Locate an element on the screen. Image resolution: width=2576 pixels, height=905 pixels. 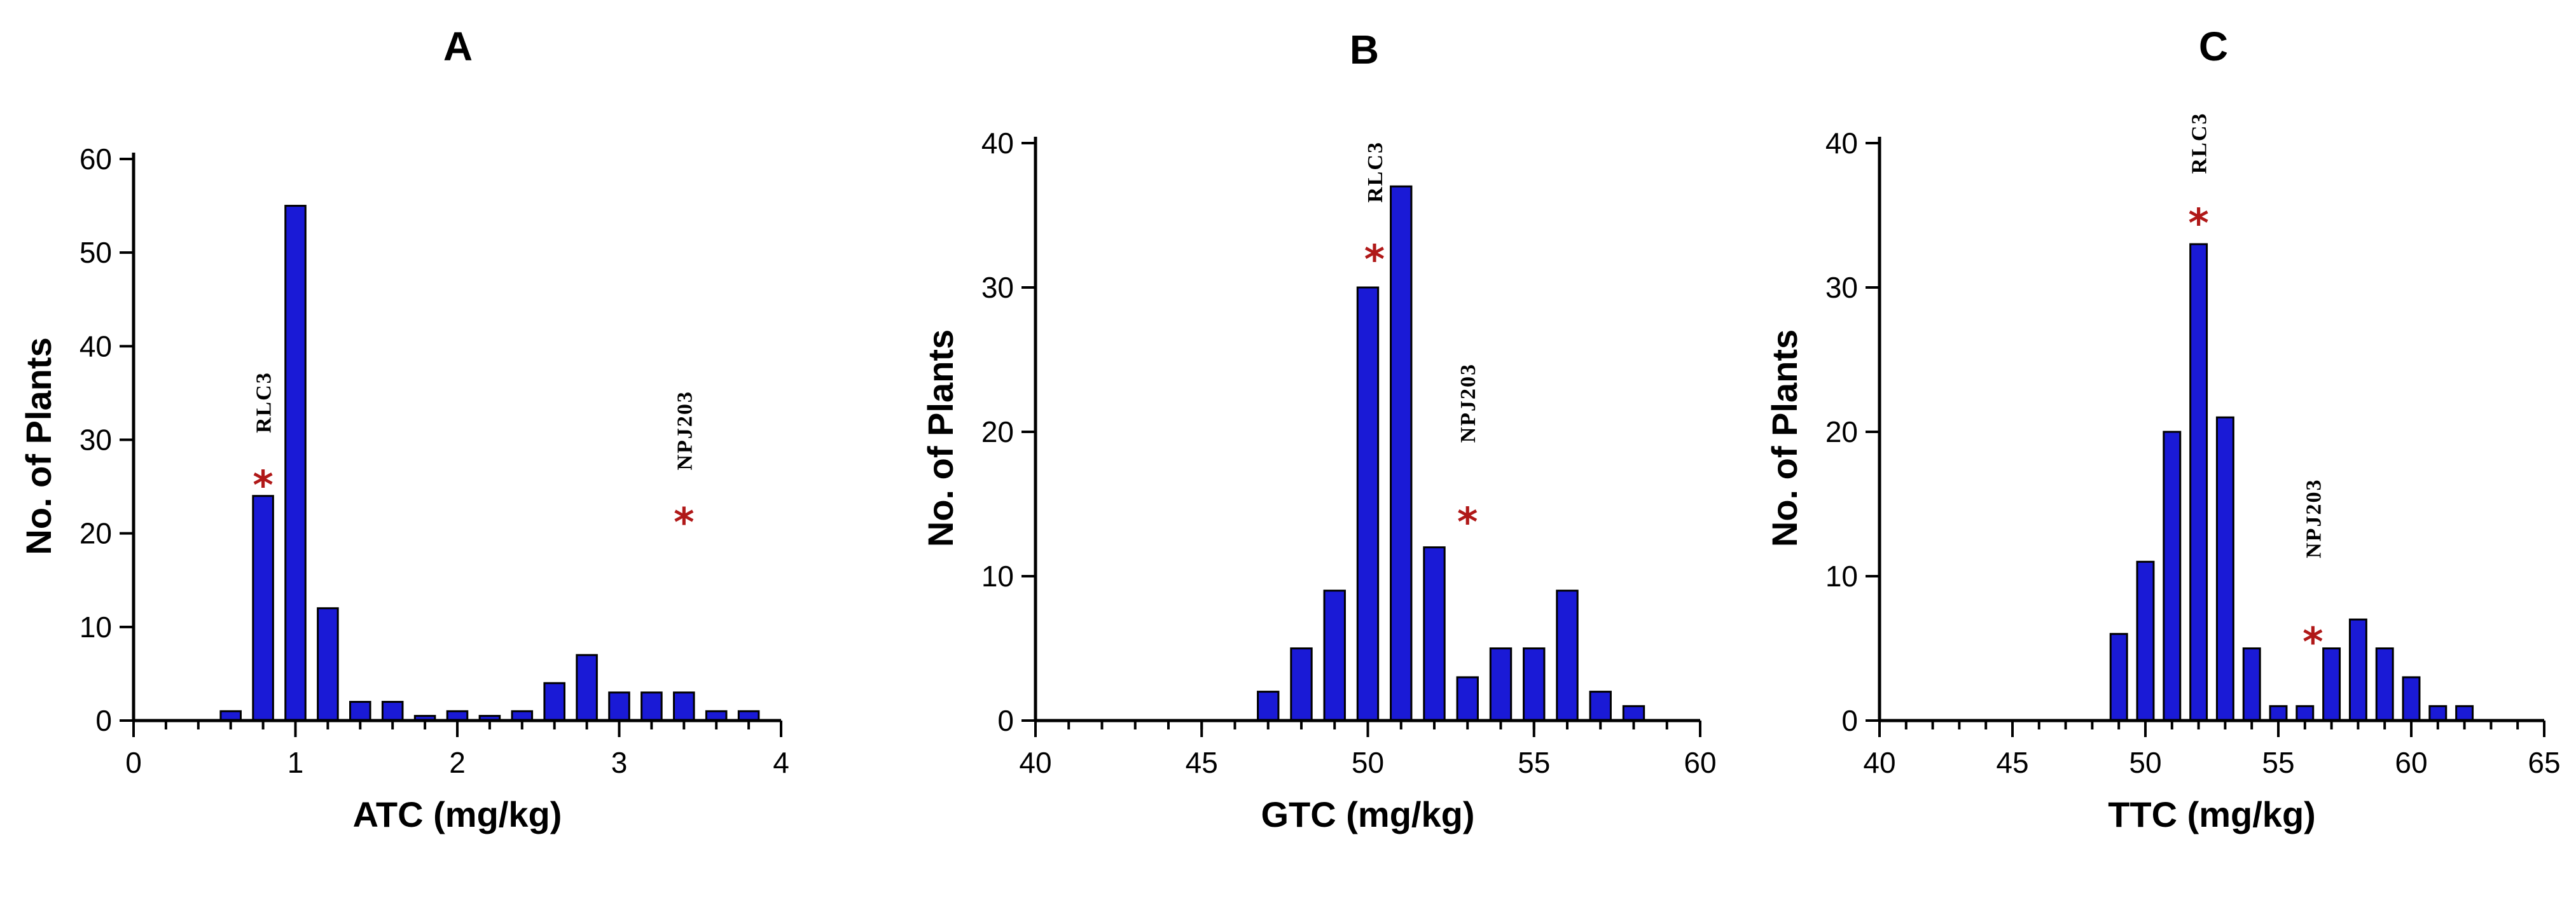
panel-title: C is located at coordinates (2213, 46).